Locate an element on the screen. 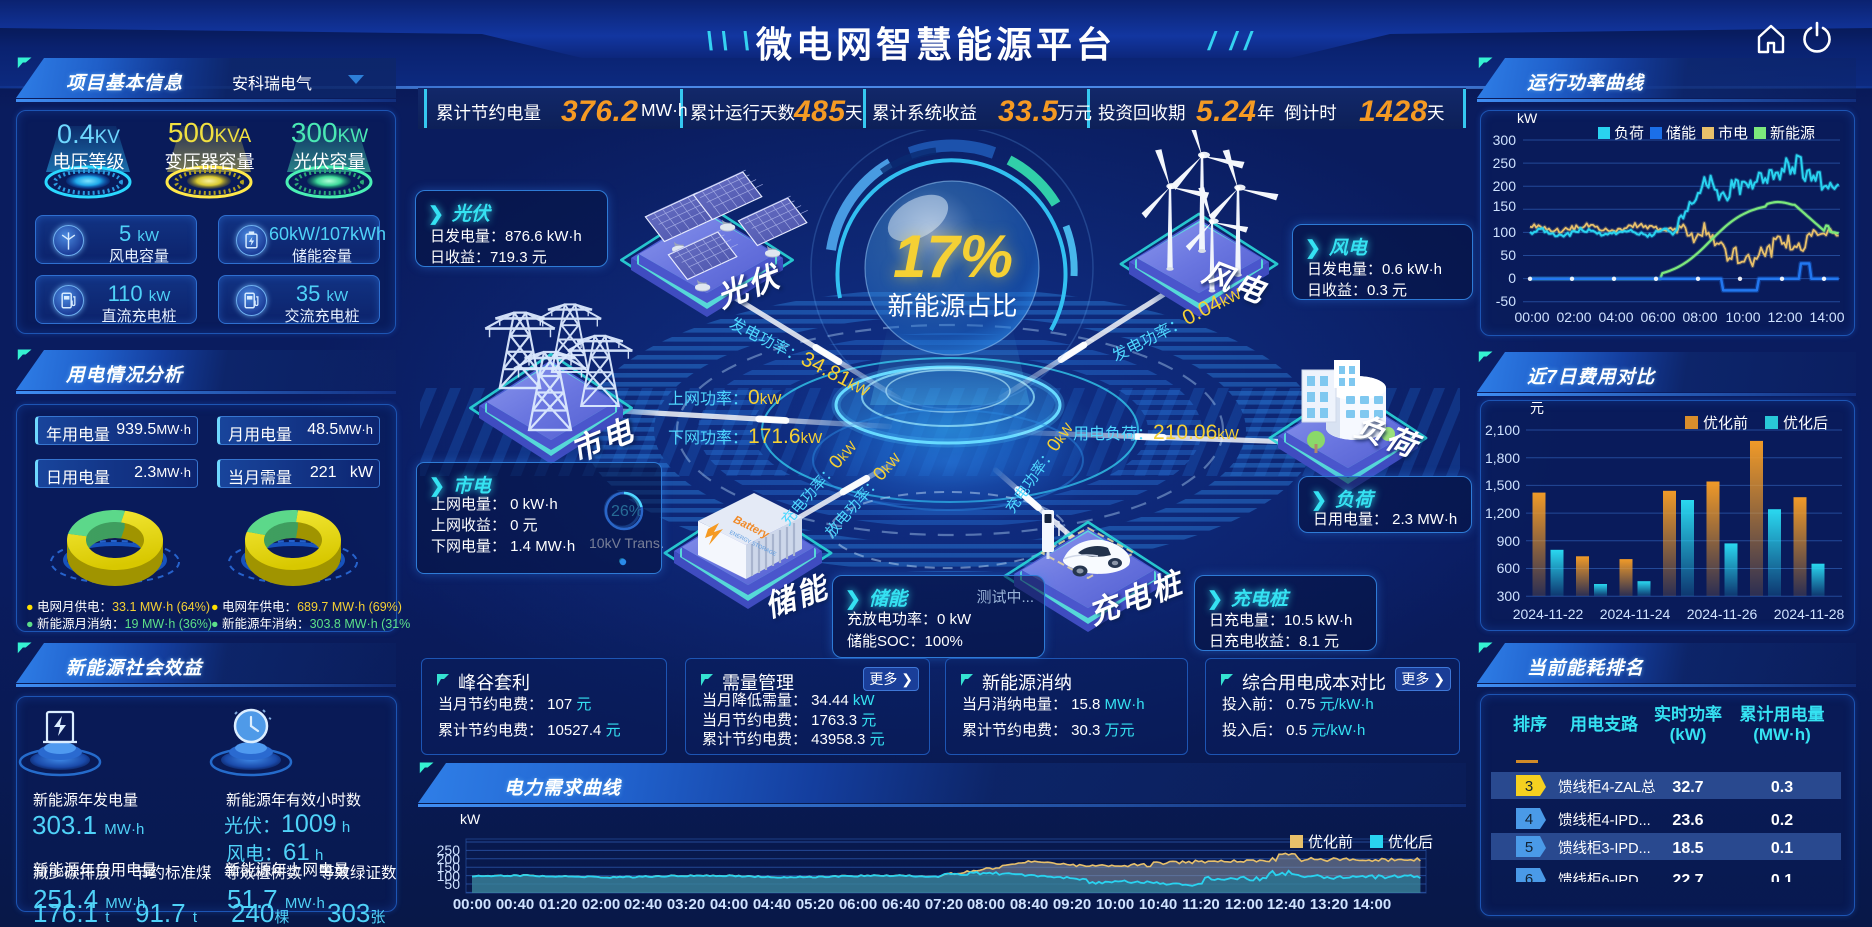 This screenshot has width=1872, height=927. svg-text: 市电 is located at coordinates (1733, 133).